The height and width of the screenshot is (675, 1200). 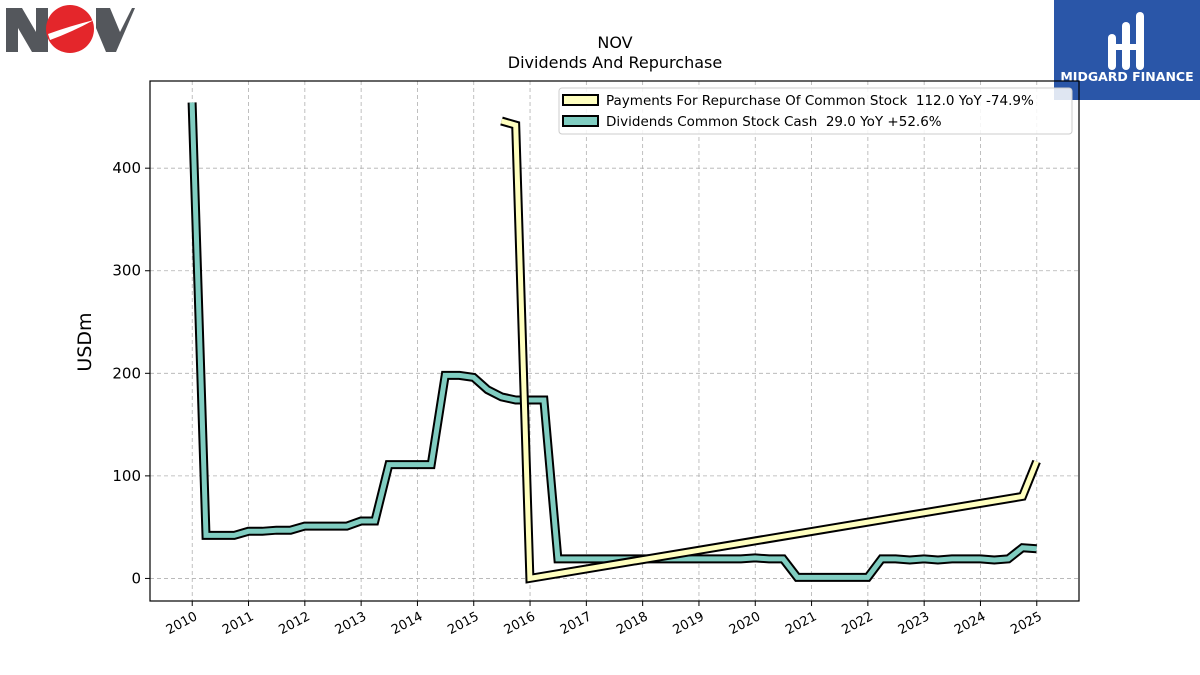 What do you see at coordinates (126, 168) in the screenshot?
I see `y-tick-label: 400` at bounding box center [126, 168].